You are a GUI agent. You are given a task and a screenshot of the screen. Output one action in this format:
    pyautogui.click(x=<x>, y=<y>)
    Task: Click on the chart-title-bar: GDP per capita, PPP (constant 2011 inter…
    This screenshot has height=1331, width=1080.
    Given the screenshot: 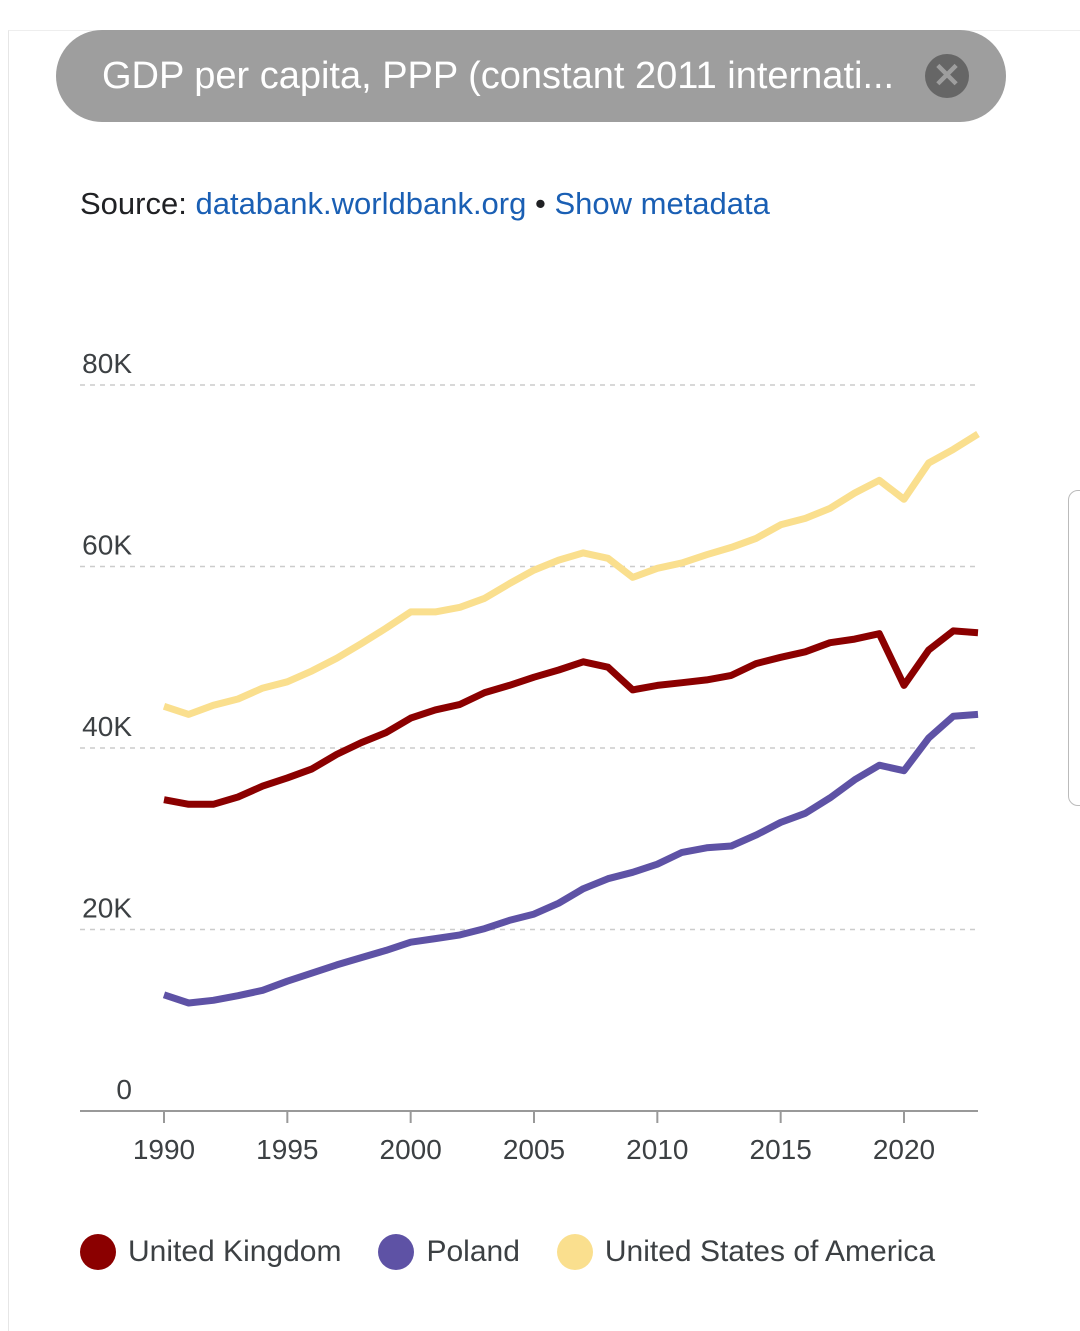 What is the action you would take?
    pyautogui.click(x=531, y=76)
    